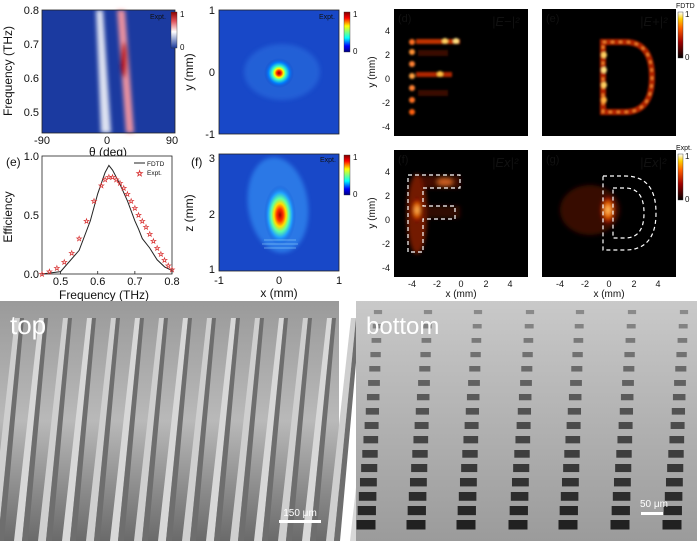 The width and height of the screenshot is (697, 541). I want to click on panel-f-map-field: |Ex|², so click(505, 162).